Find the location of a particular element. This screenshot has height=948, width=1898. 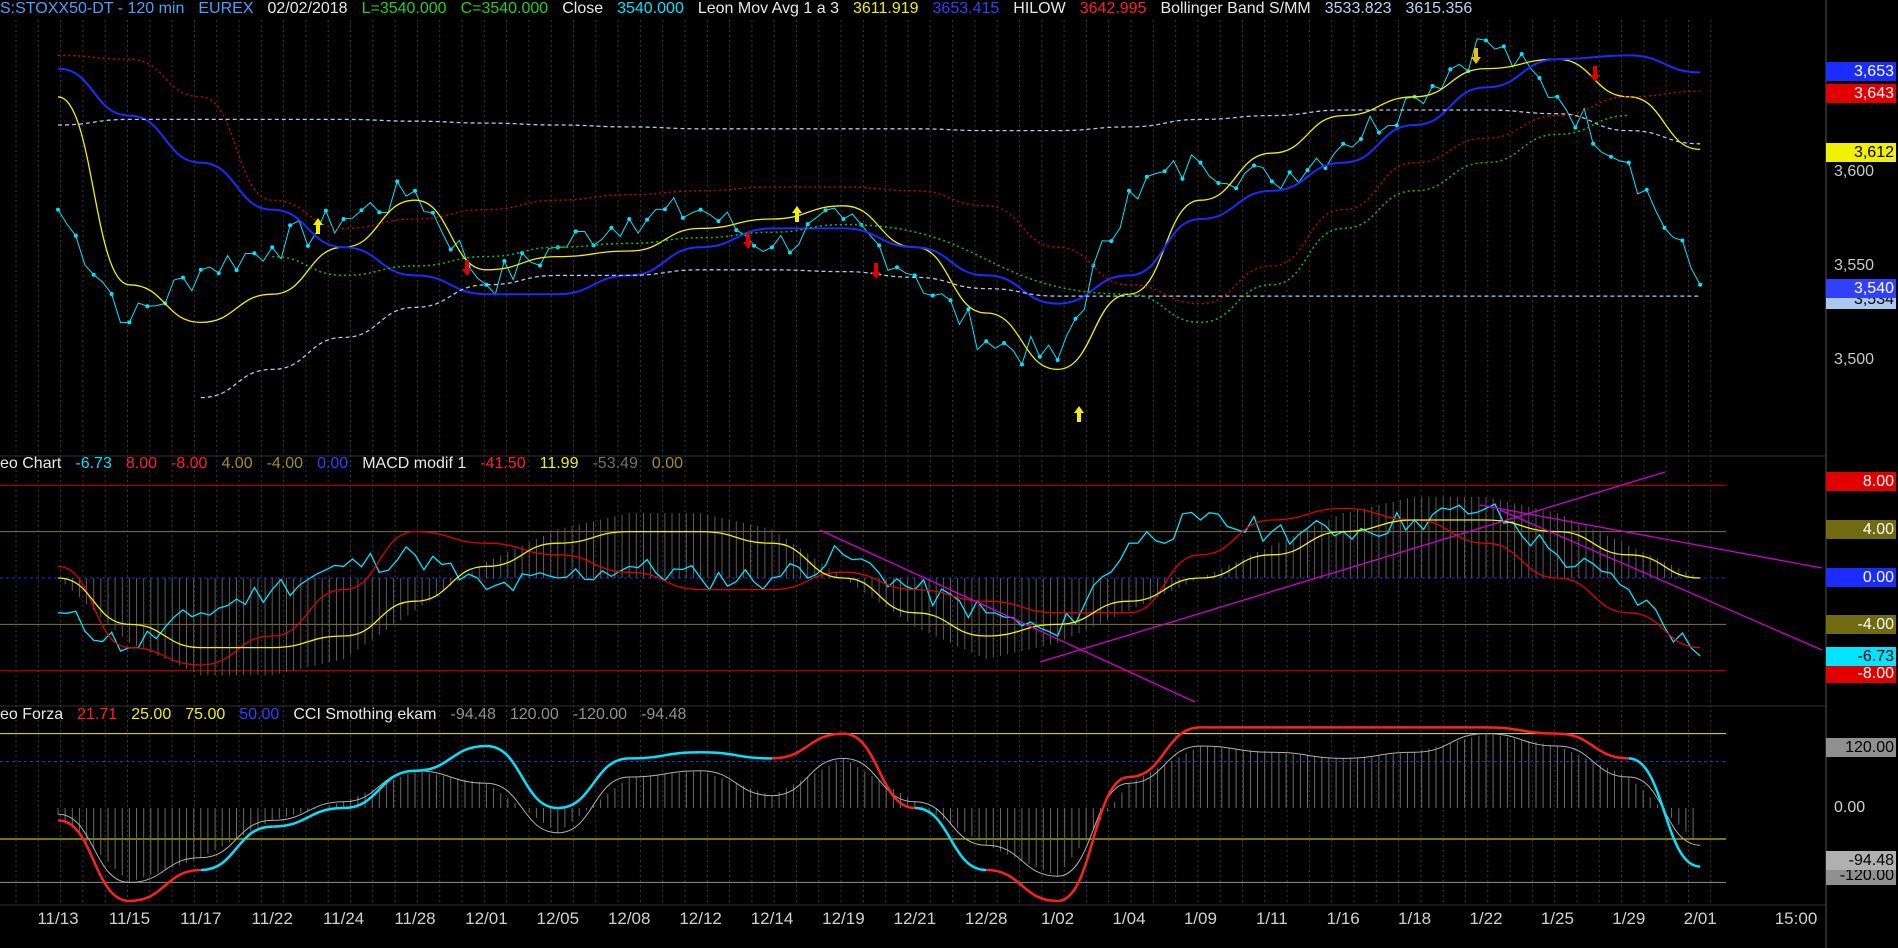

time-axis-tick-label: 1/18 is located at coordinates (1415, 918).